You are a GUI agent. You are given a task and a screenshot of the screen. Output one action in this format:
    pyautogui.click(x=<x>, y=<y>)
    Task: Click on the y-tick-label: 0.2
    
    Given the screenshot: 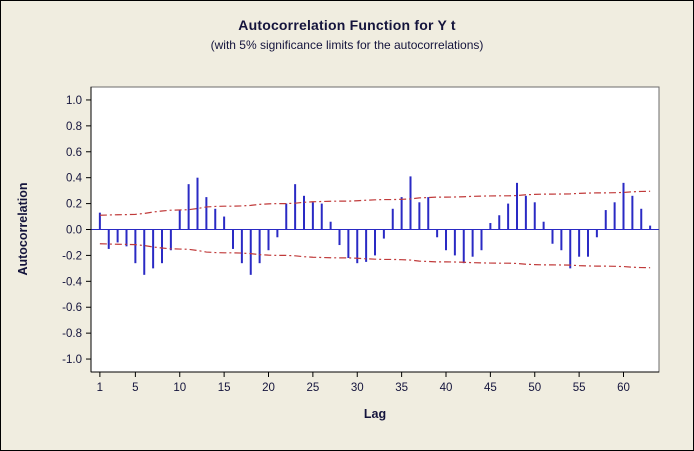 What is the action you would take?
    pyautogui.click(x=74, y=205)
    